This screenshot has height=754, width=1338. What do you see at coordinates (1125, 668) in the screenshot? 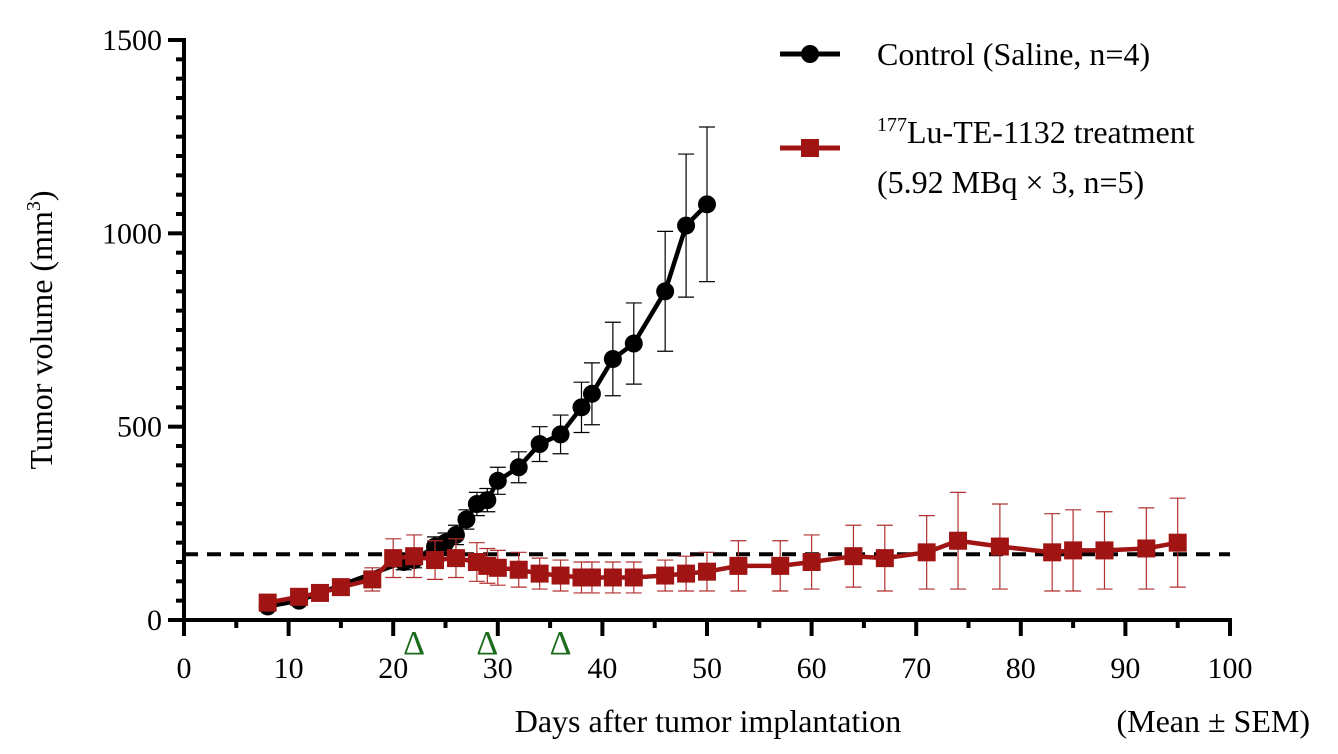
I see `x-tick-label: 90` at bounding box center [1125, 668].